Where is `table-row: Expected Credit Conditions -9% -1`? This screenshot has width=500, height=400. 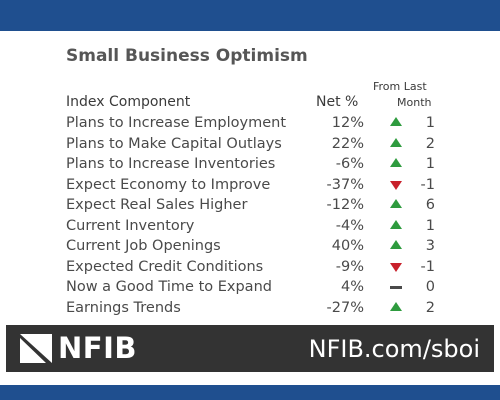 table-row: Expected Credit Conditions -9% -1 is located at coordinates (250, 267).